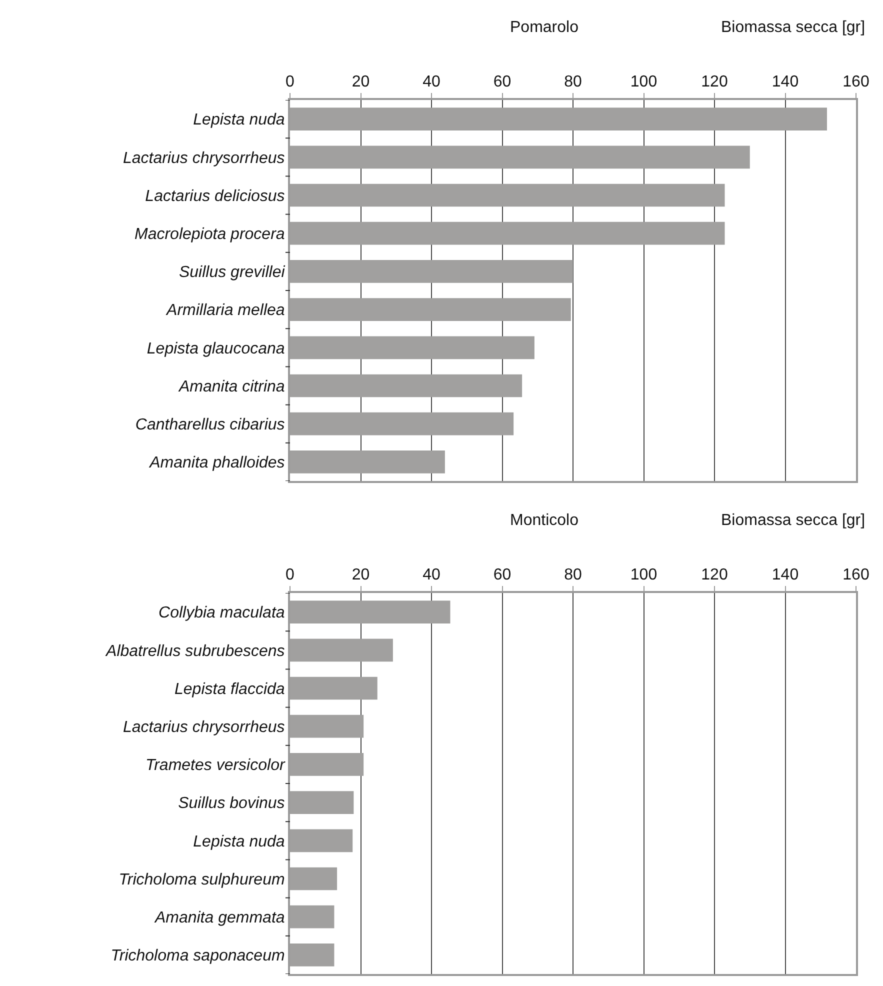 The width and height of the screenshot is (883, 986). What do you see at coordinates (216, 463) in the screenshot?
I see `y-tick-label: Amanita phalloides` at bounding box center [216, 463].